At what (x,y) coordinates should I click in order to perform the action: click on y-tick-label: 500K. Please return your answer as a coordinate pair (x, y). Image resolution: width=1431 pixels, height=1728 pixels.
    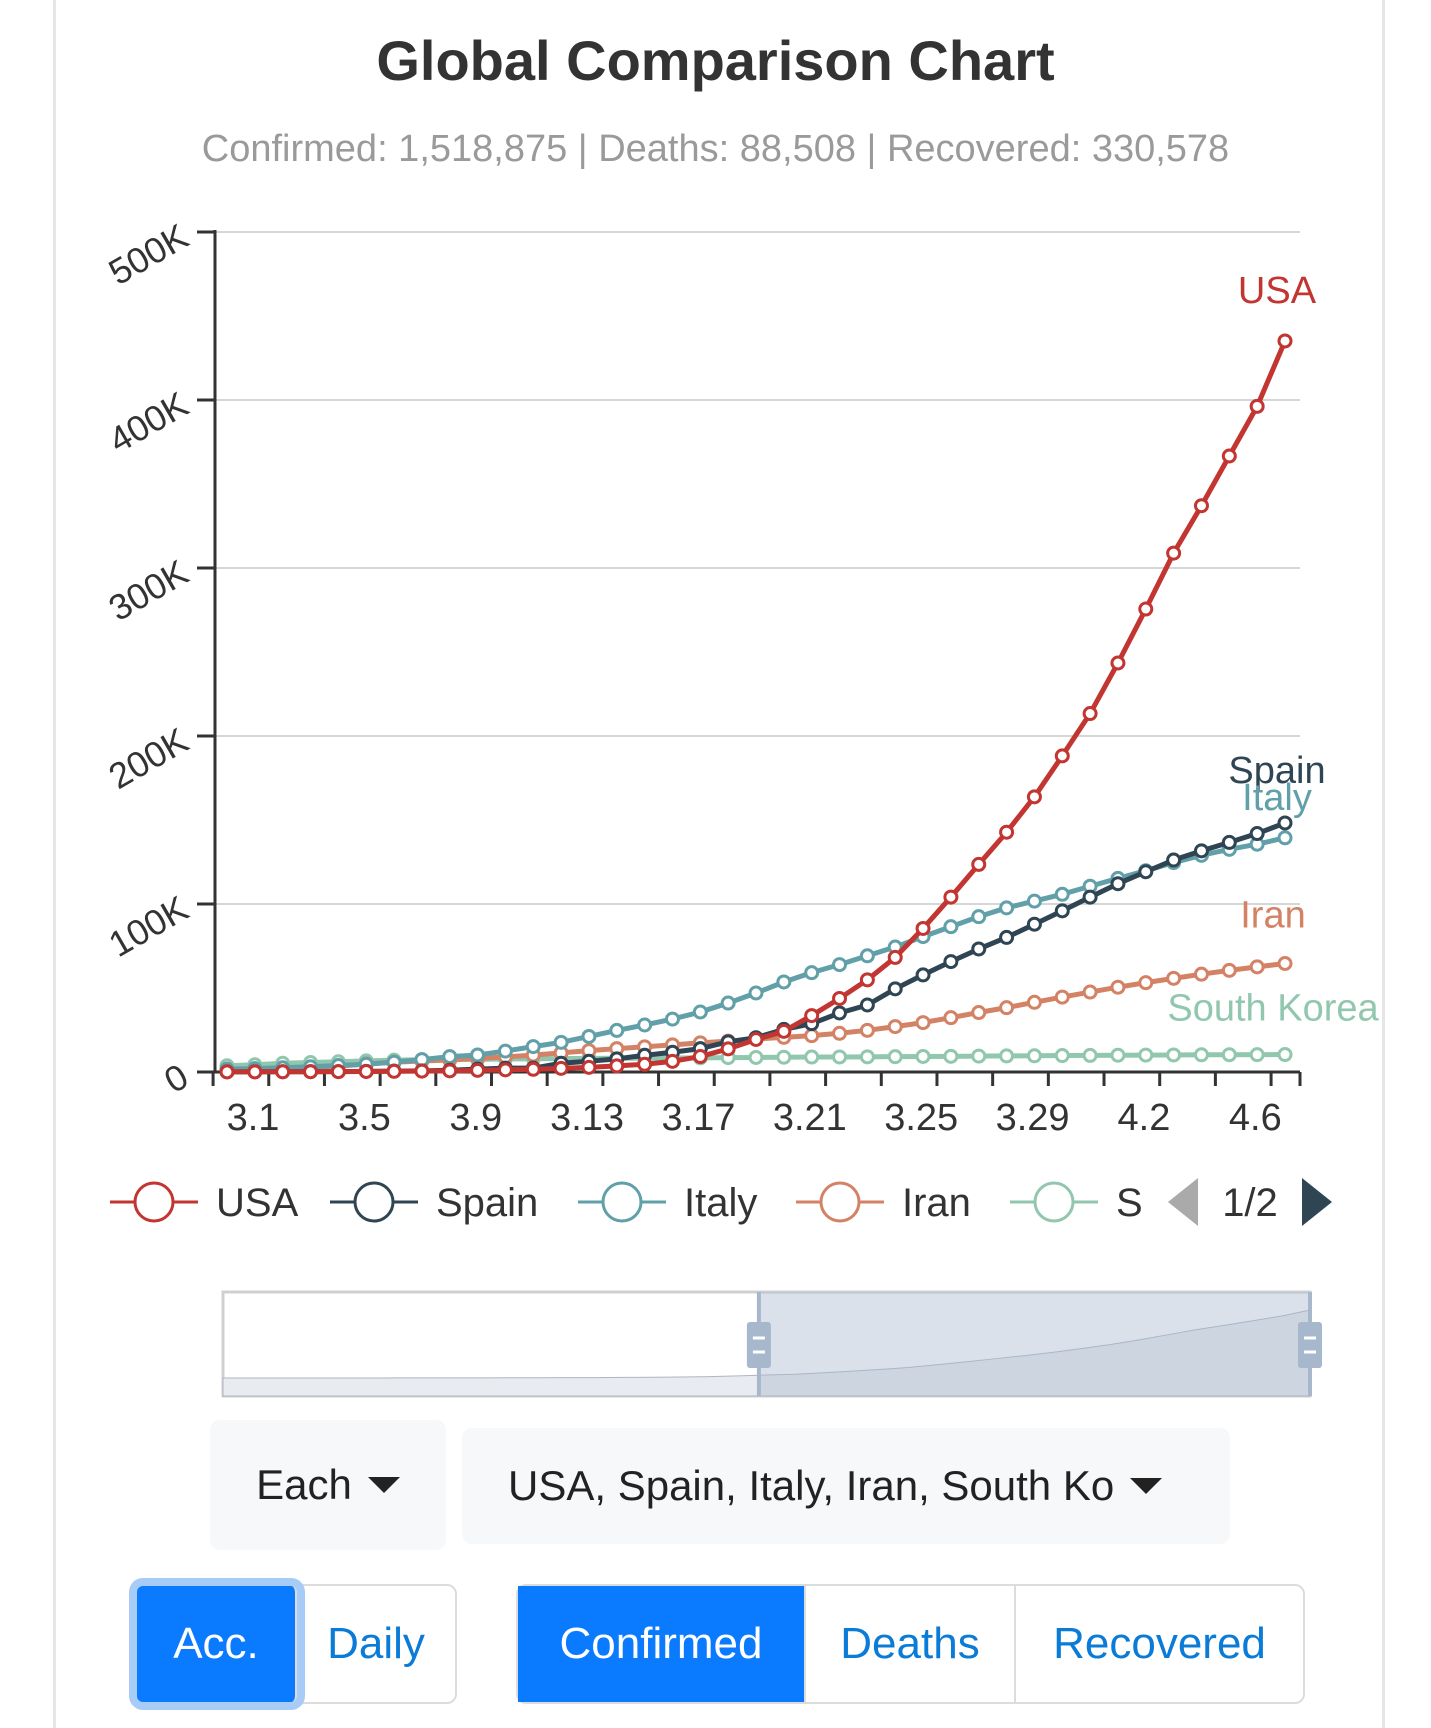
    Looking at the image, I should click on (148, 254).